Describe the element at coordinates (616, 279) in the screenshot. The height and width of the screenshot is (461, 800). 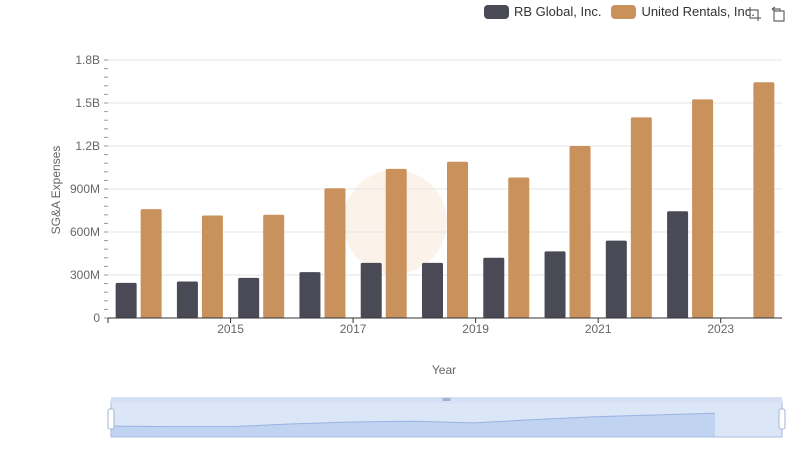
I see `bar-rb-global-2022` at that location.